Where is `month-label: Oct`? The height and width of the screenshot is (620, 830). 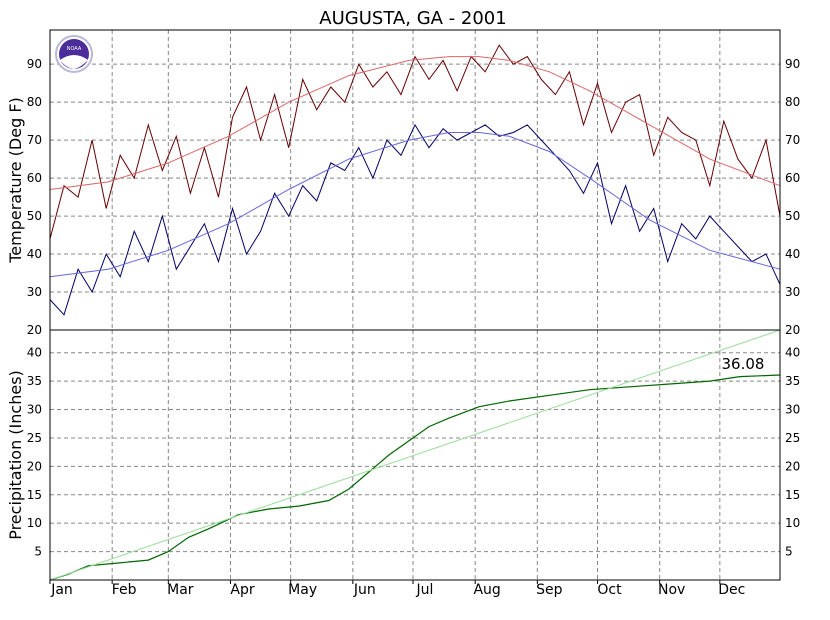
month-label: Oct is located at coordinates (609, 590).